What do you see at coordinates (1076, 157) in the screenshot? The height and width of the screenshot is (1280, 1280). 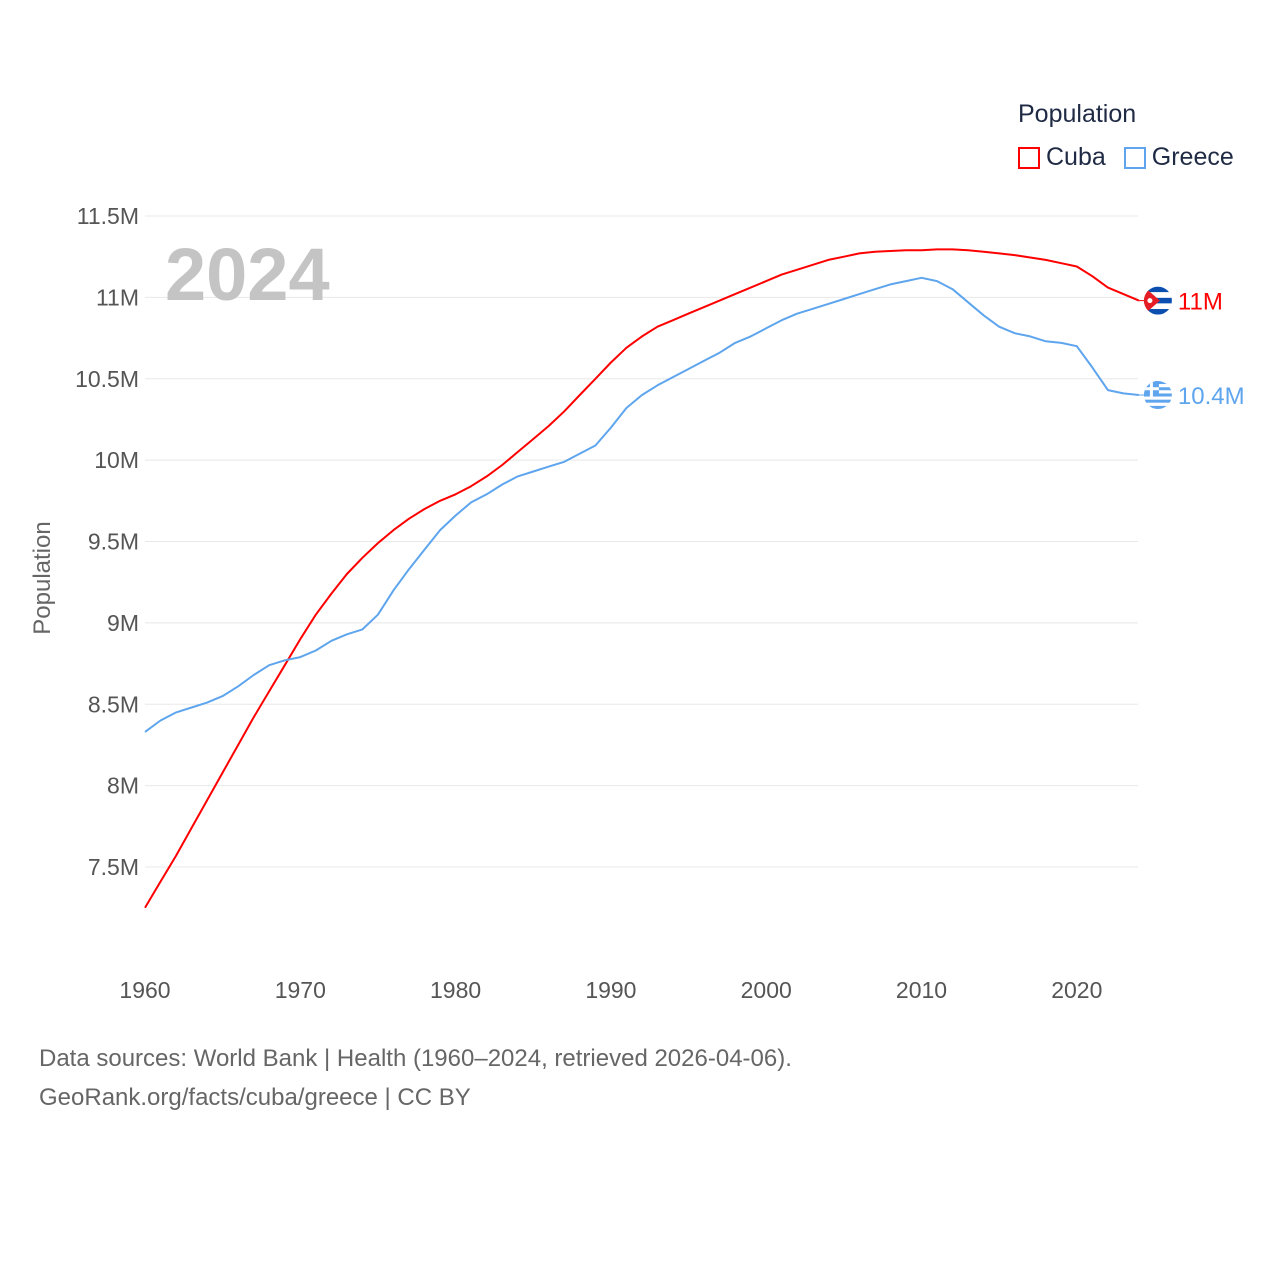 I see `legend-label: Cuba` at bounding box center [1076, 157].